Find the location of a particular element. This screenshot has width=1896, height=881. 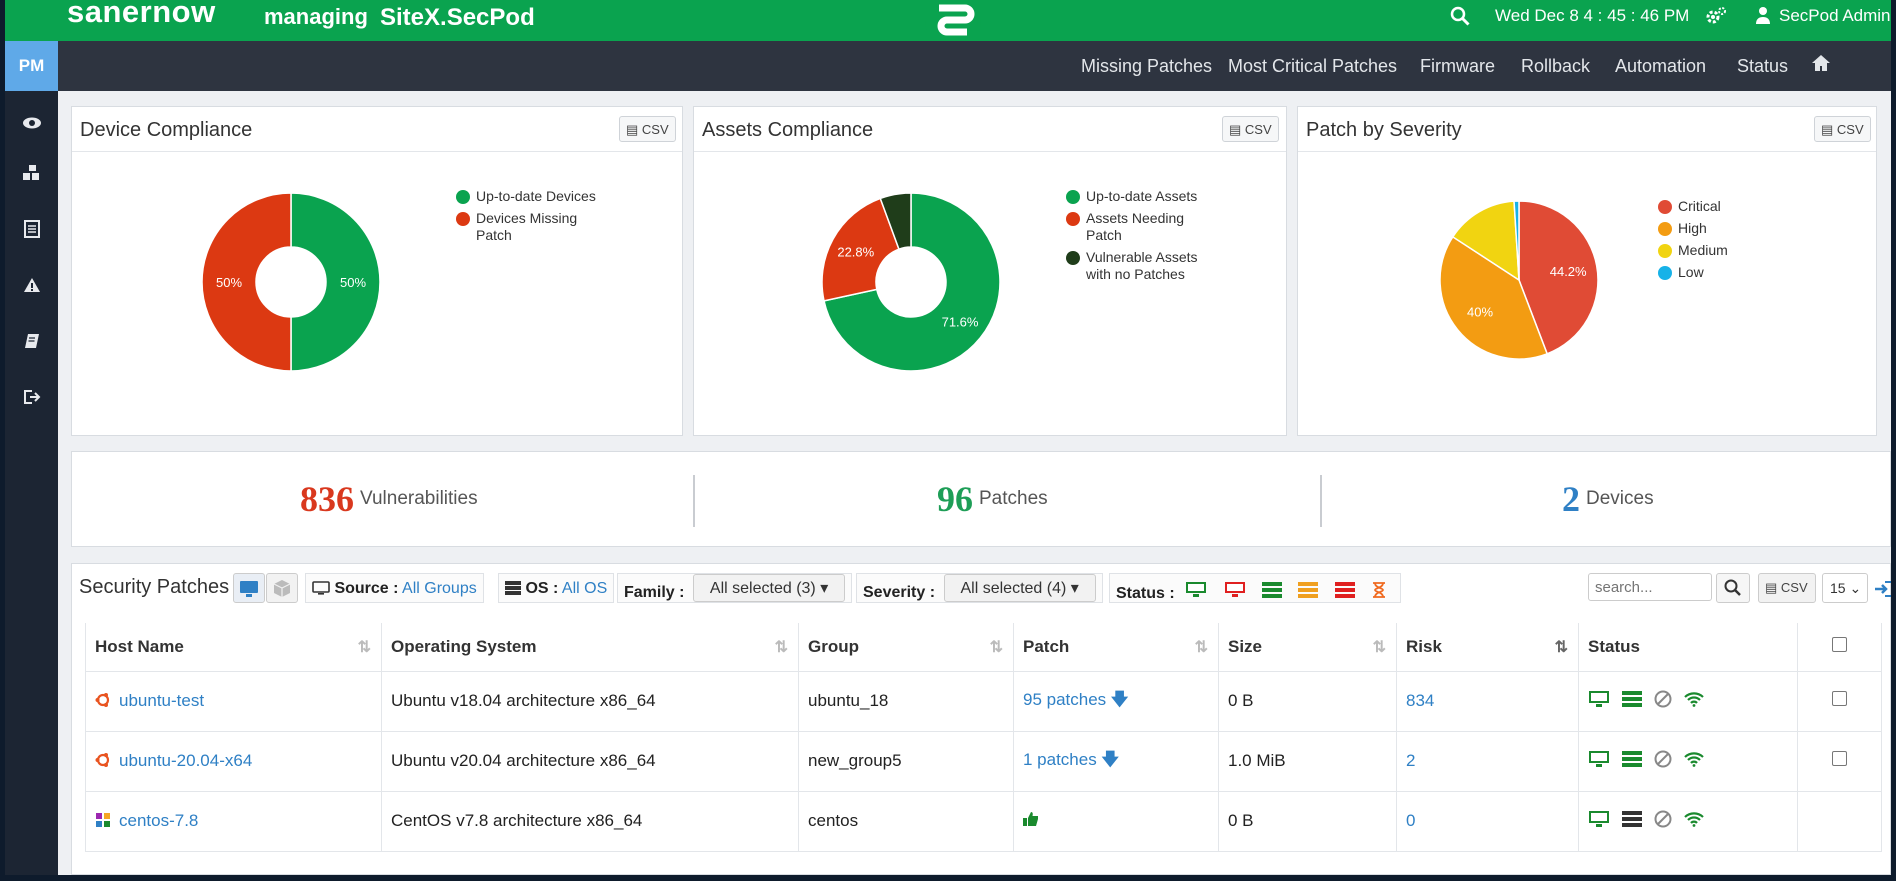

user-name: SecPod Admin is located at coordinates (1835, 15).